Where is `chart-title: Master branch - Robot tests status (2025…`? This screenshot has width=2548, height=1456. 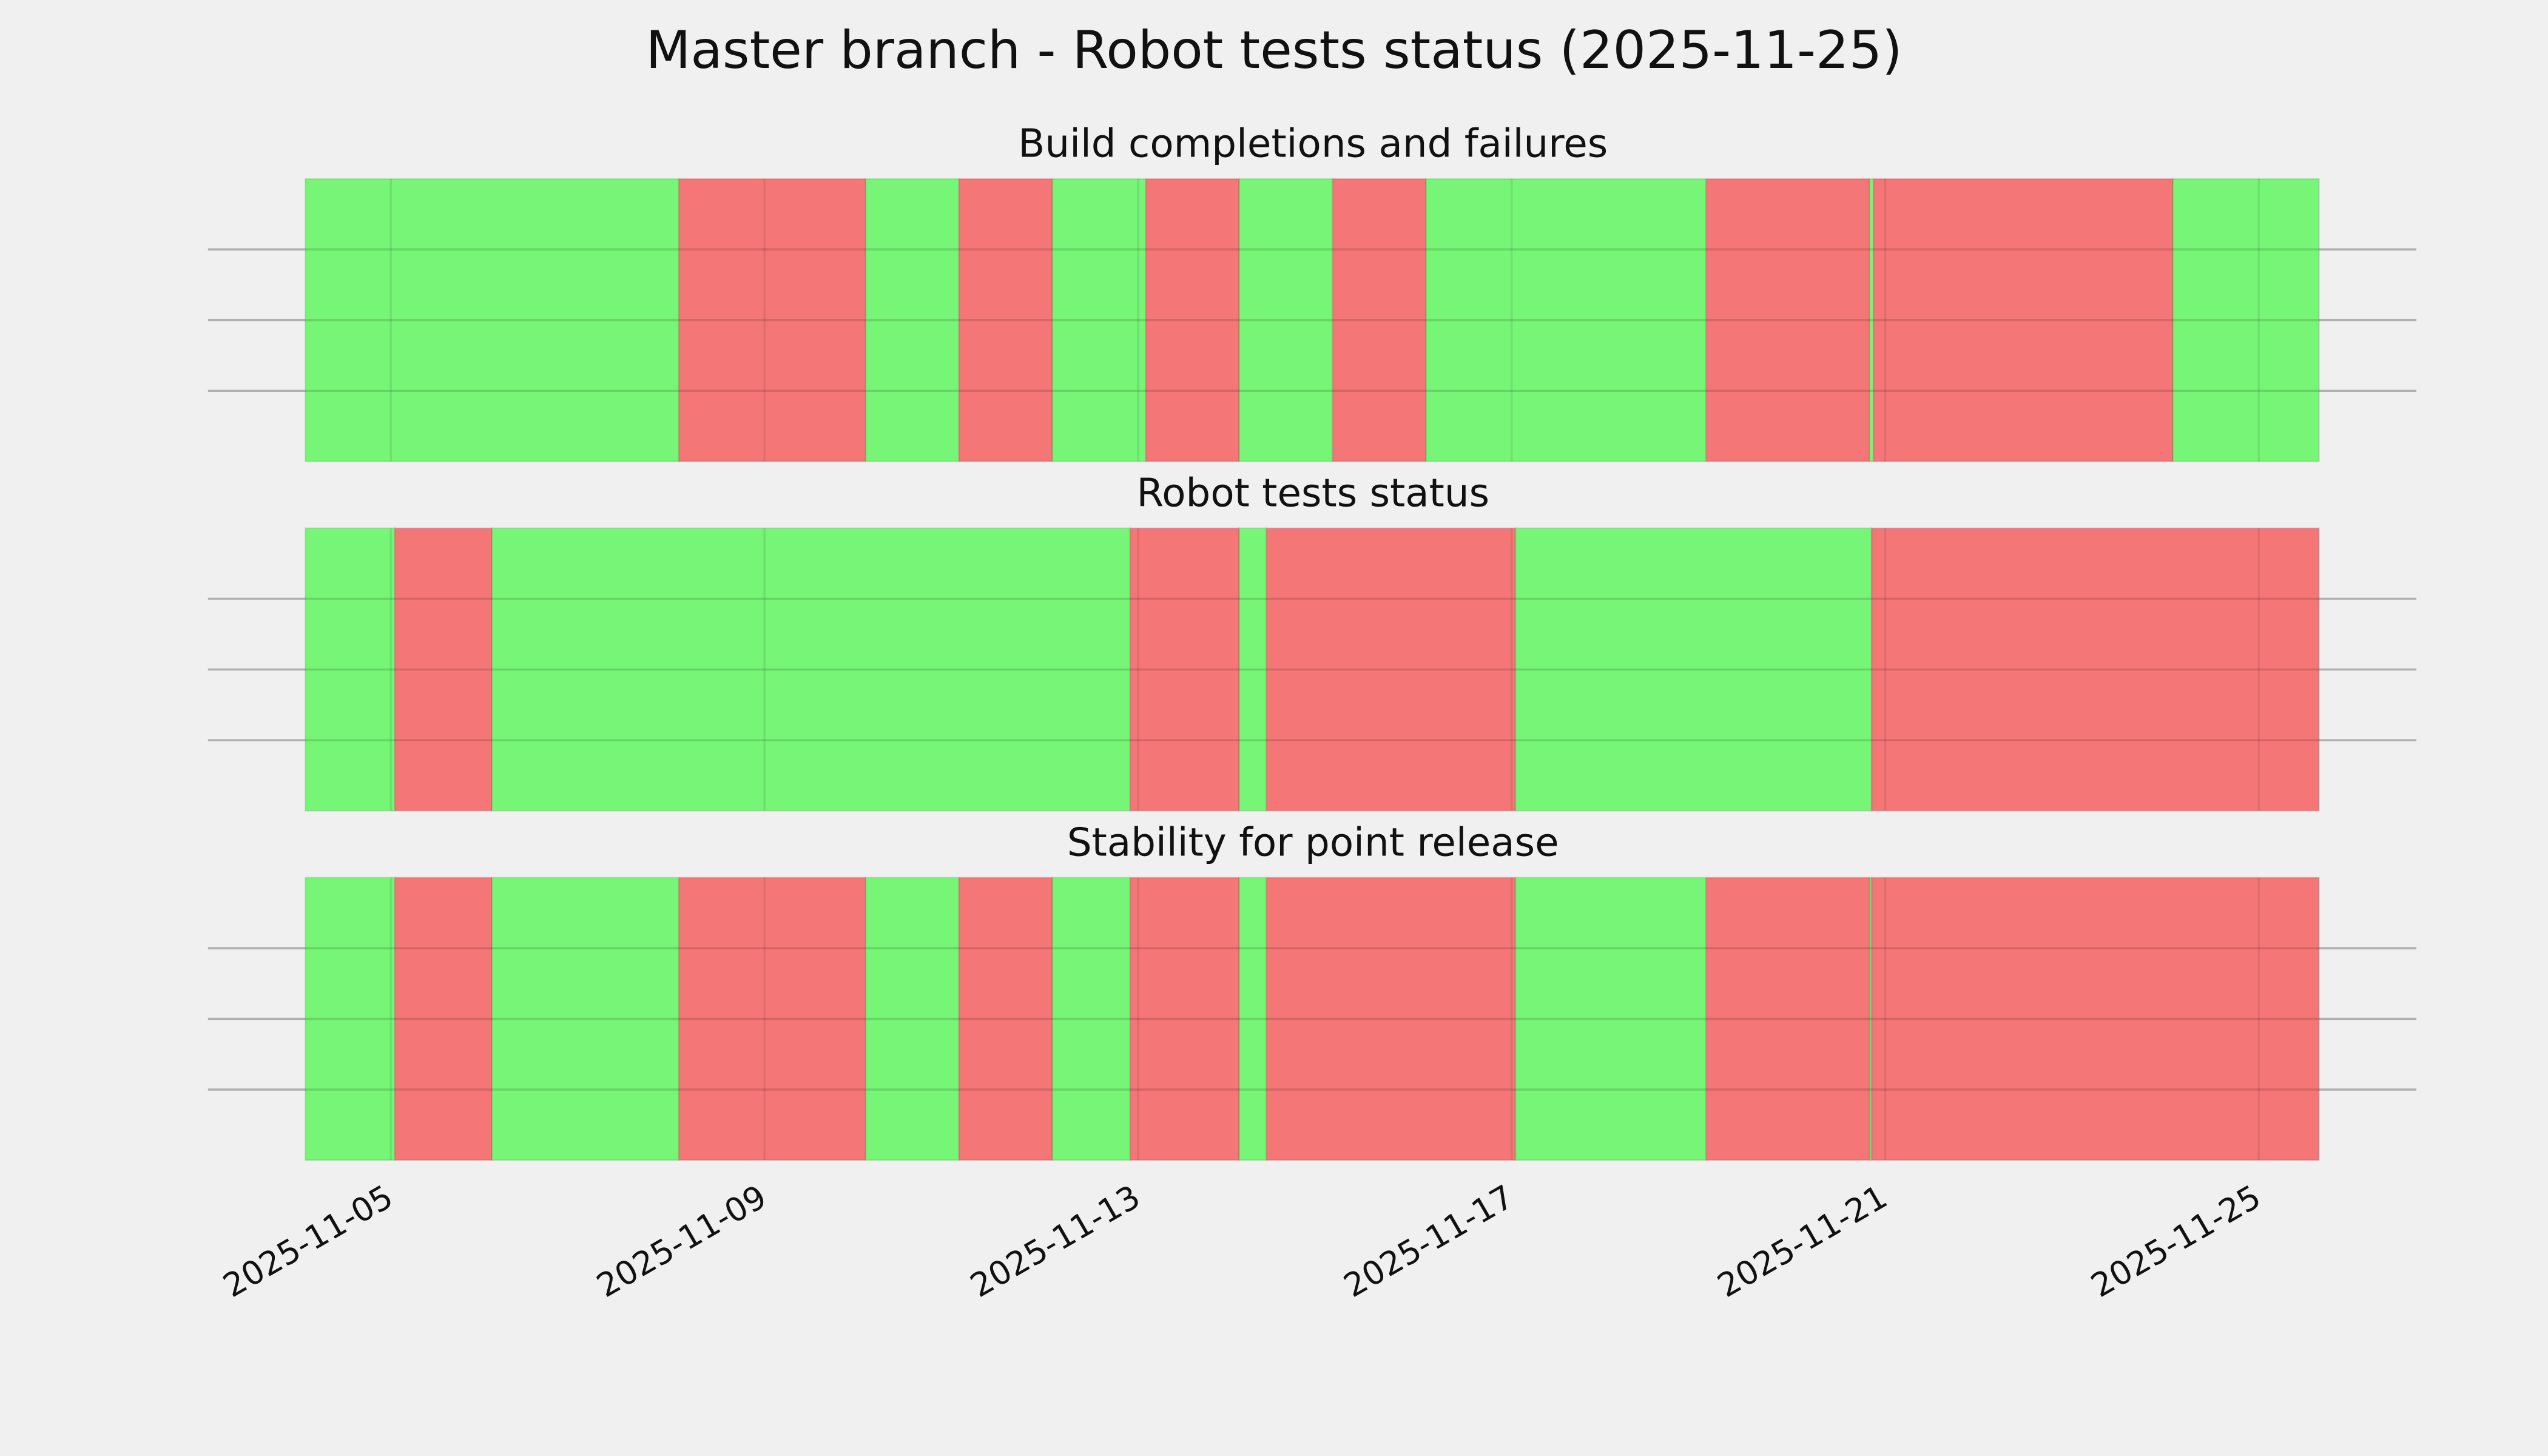 chart-title: Master branch - Robot tests status (2025… is located at coordinates (1273, 50).